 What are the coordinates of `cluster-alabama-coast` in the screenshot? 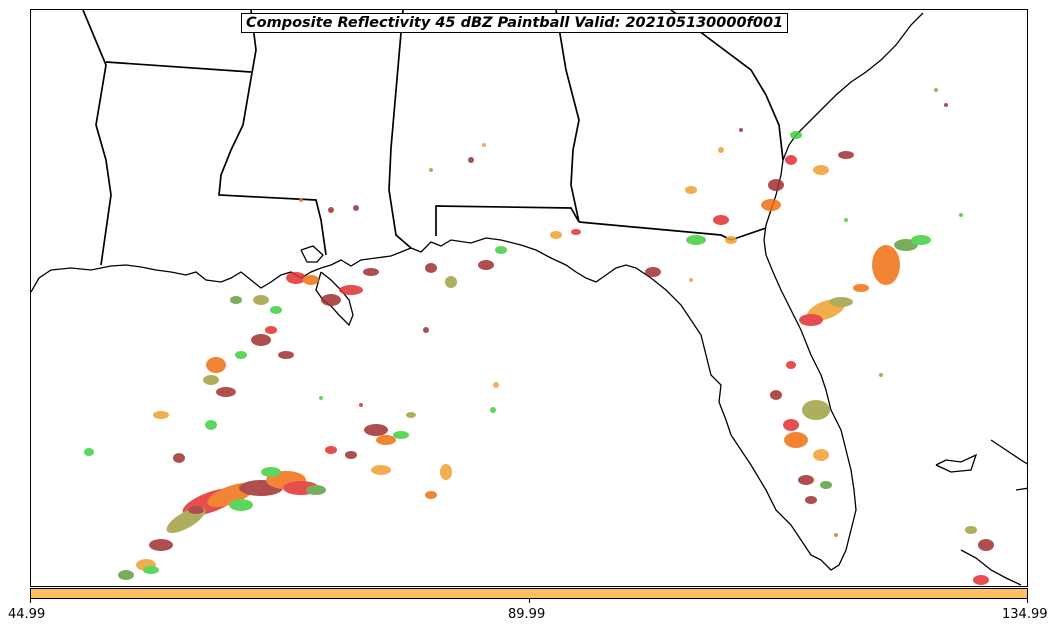 It's located at (543, 258).